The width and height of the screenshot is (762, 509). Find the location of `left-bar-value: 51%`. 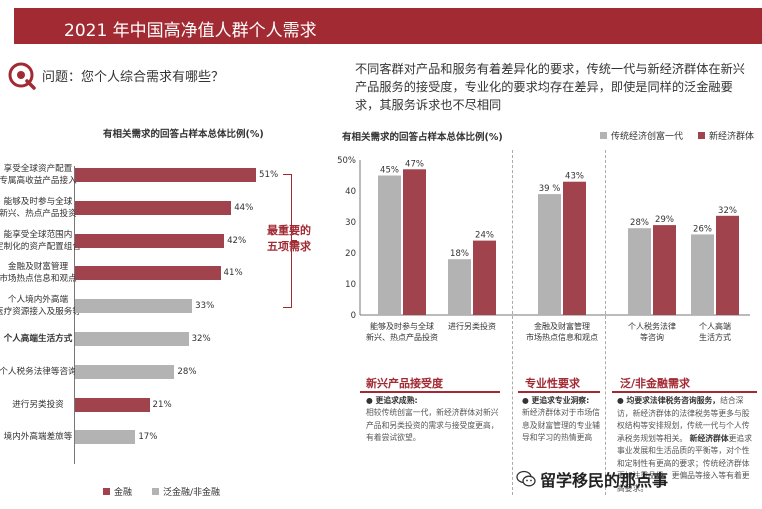

left-bar-value: 51% is located at coordinates (269, 175).